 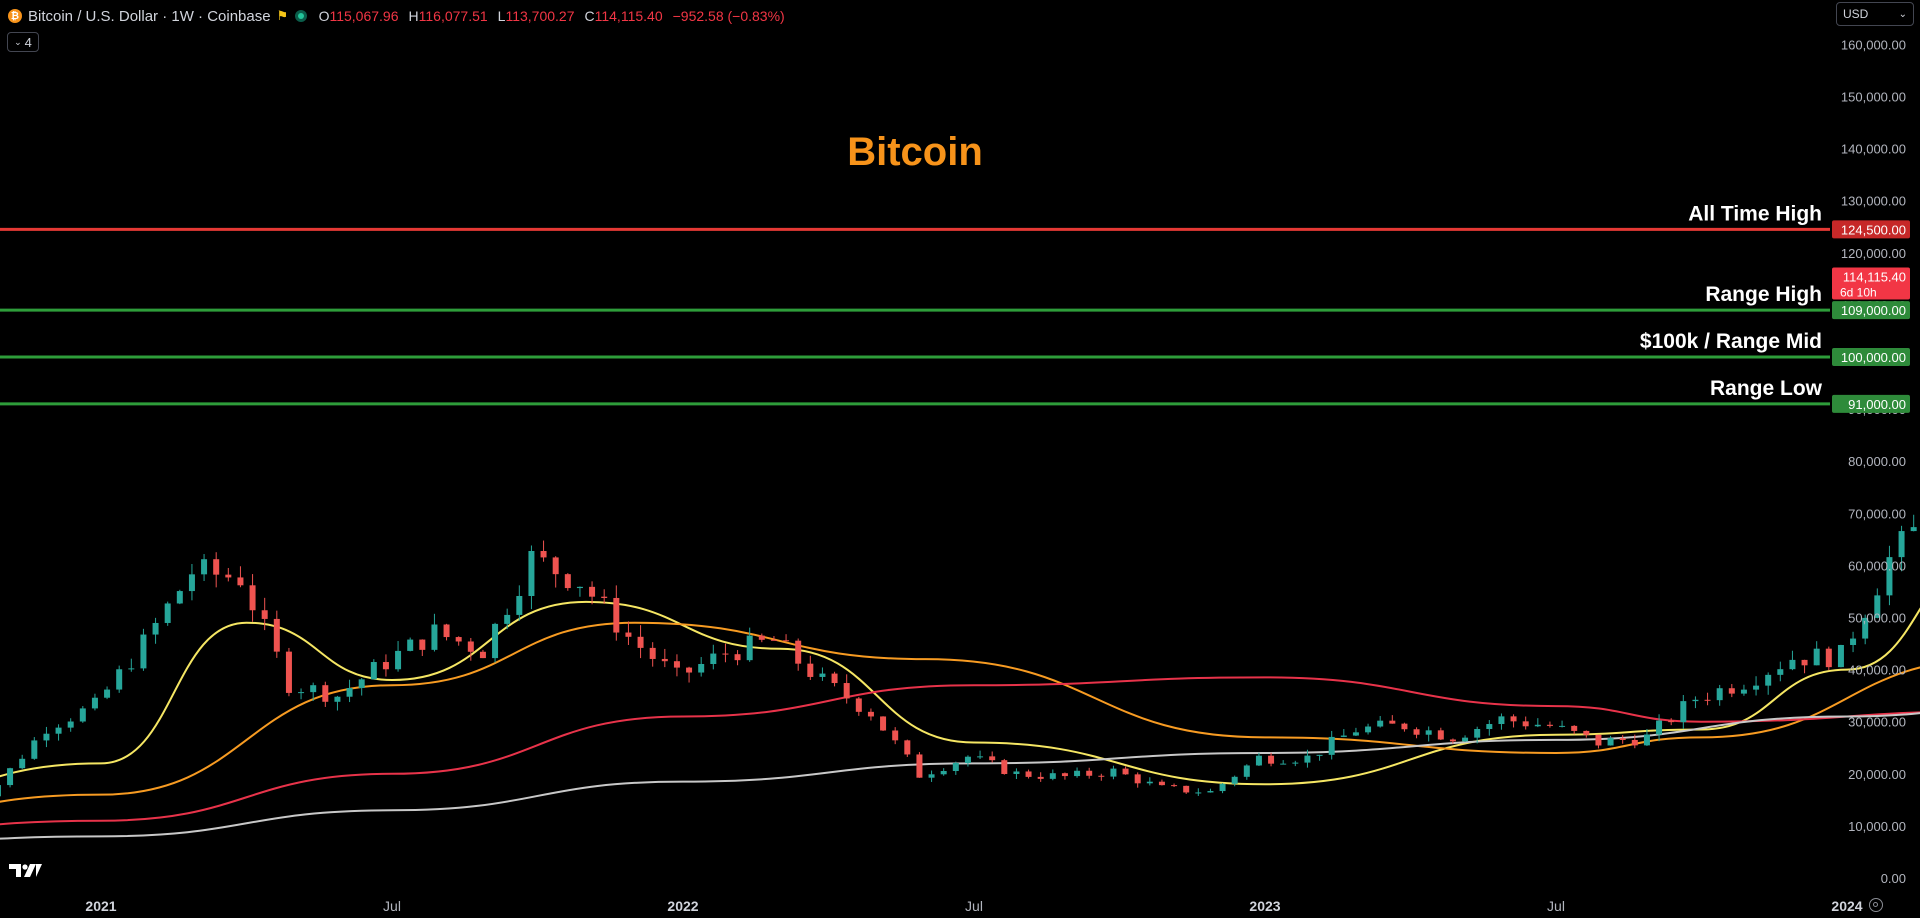 What do you see at coordinates (100, 906) in the screenshot?
I see `time-tick-label-0: 2021` at bounding box center [100, 906].